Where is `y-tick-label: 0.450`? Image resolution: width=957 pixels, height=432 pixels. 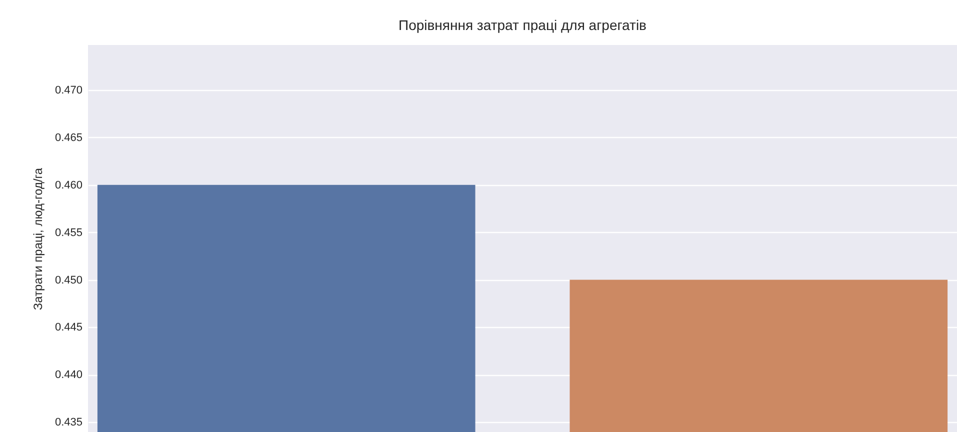 y-tick-label: 0.450 is located at coordinates (68, 280).